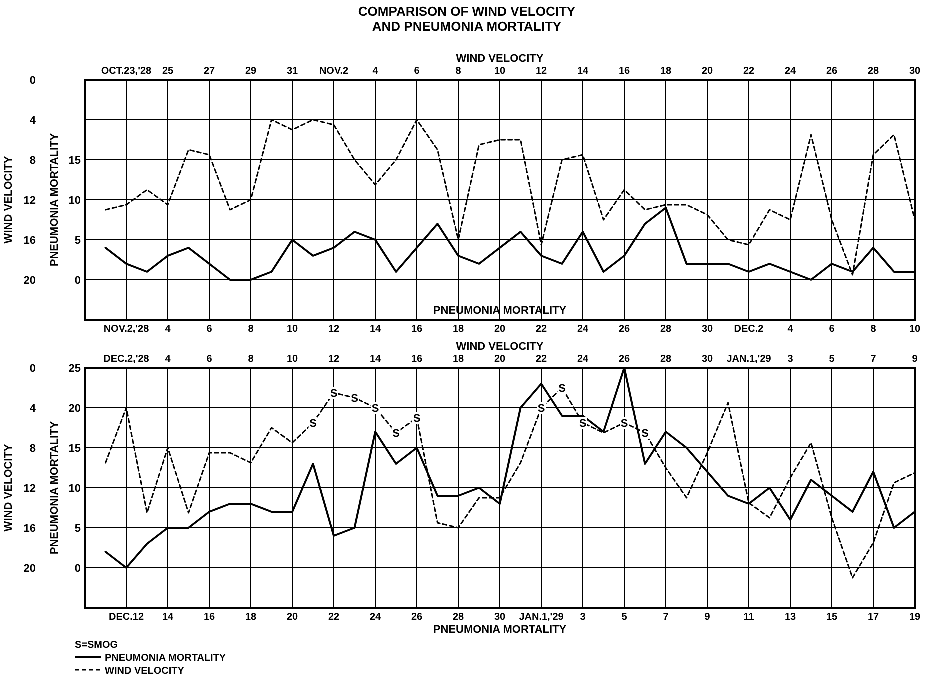  Describe the element at coordinates (790, 617) in the screenshot. I see `x-tick-label: 13` at that location.